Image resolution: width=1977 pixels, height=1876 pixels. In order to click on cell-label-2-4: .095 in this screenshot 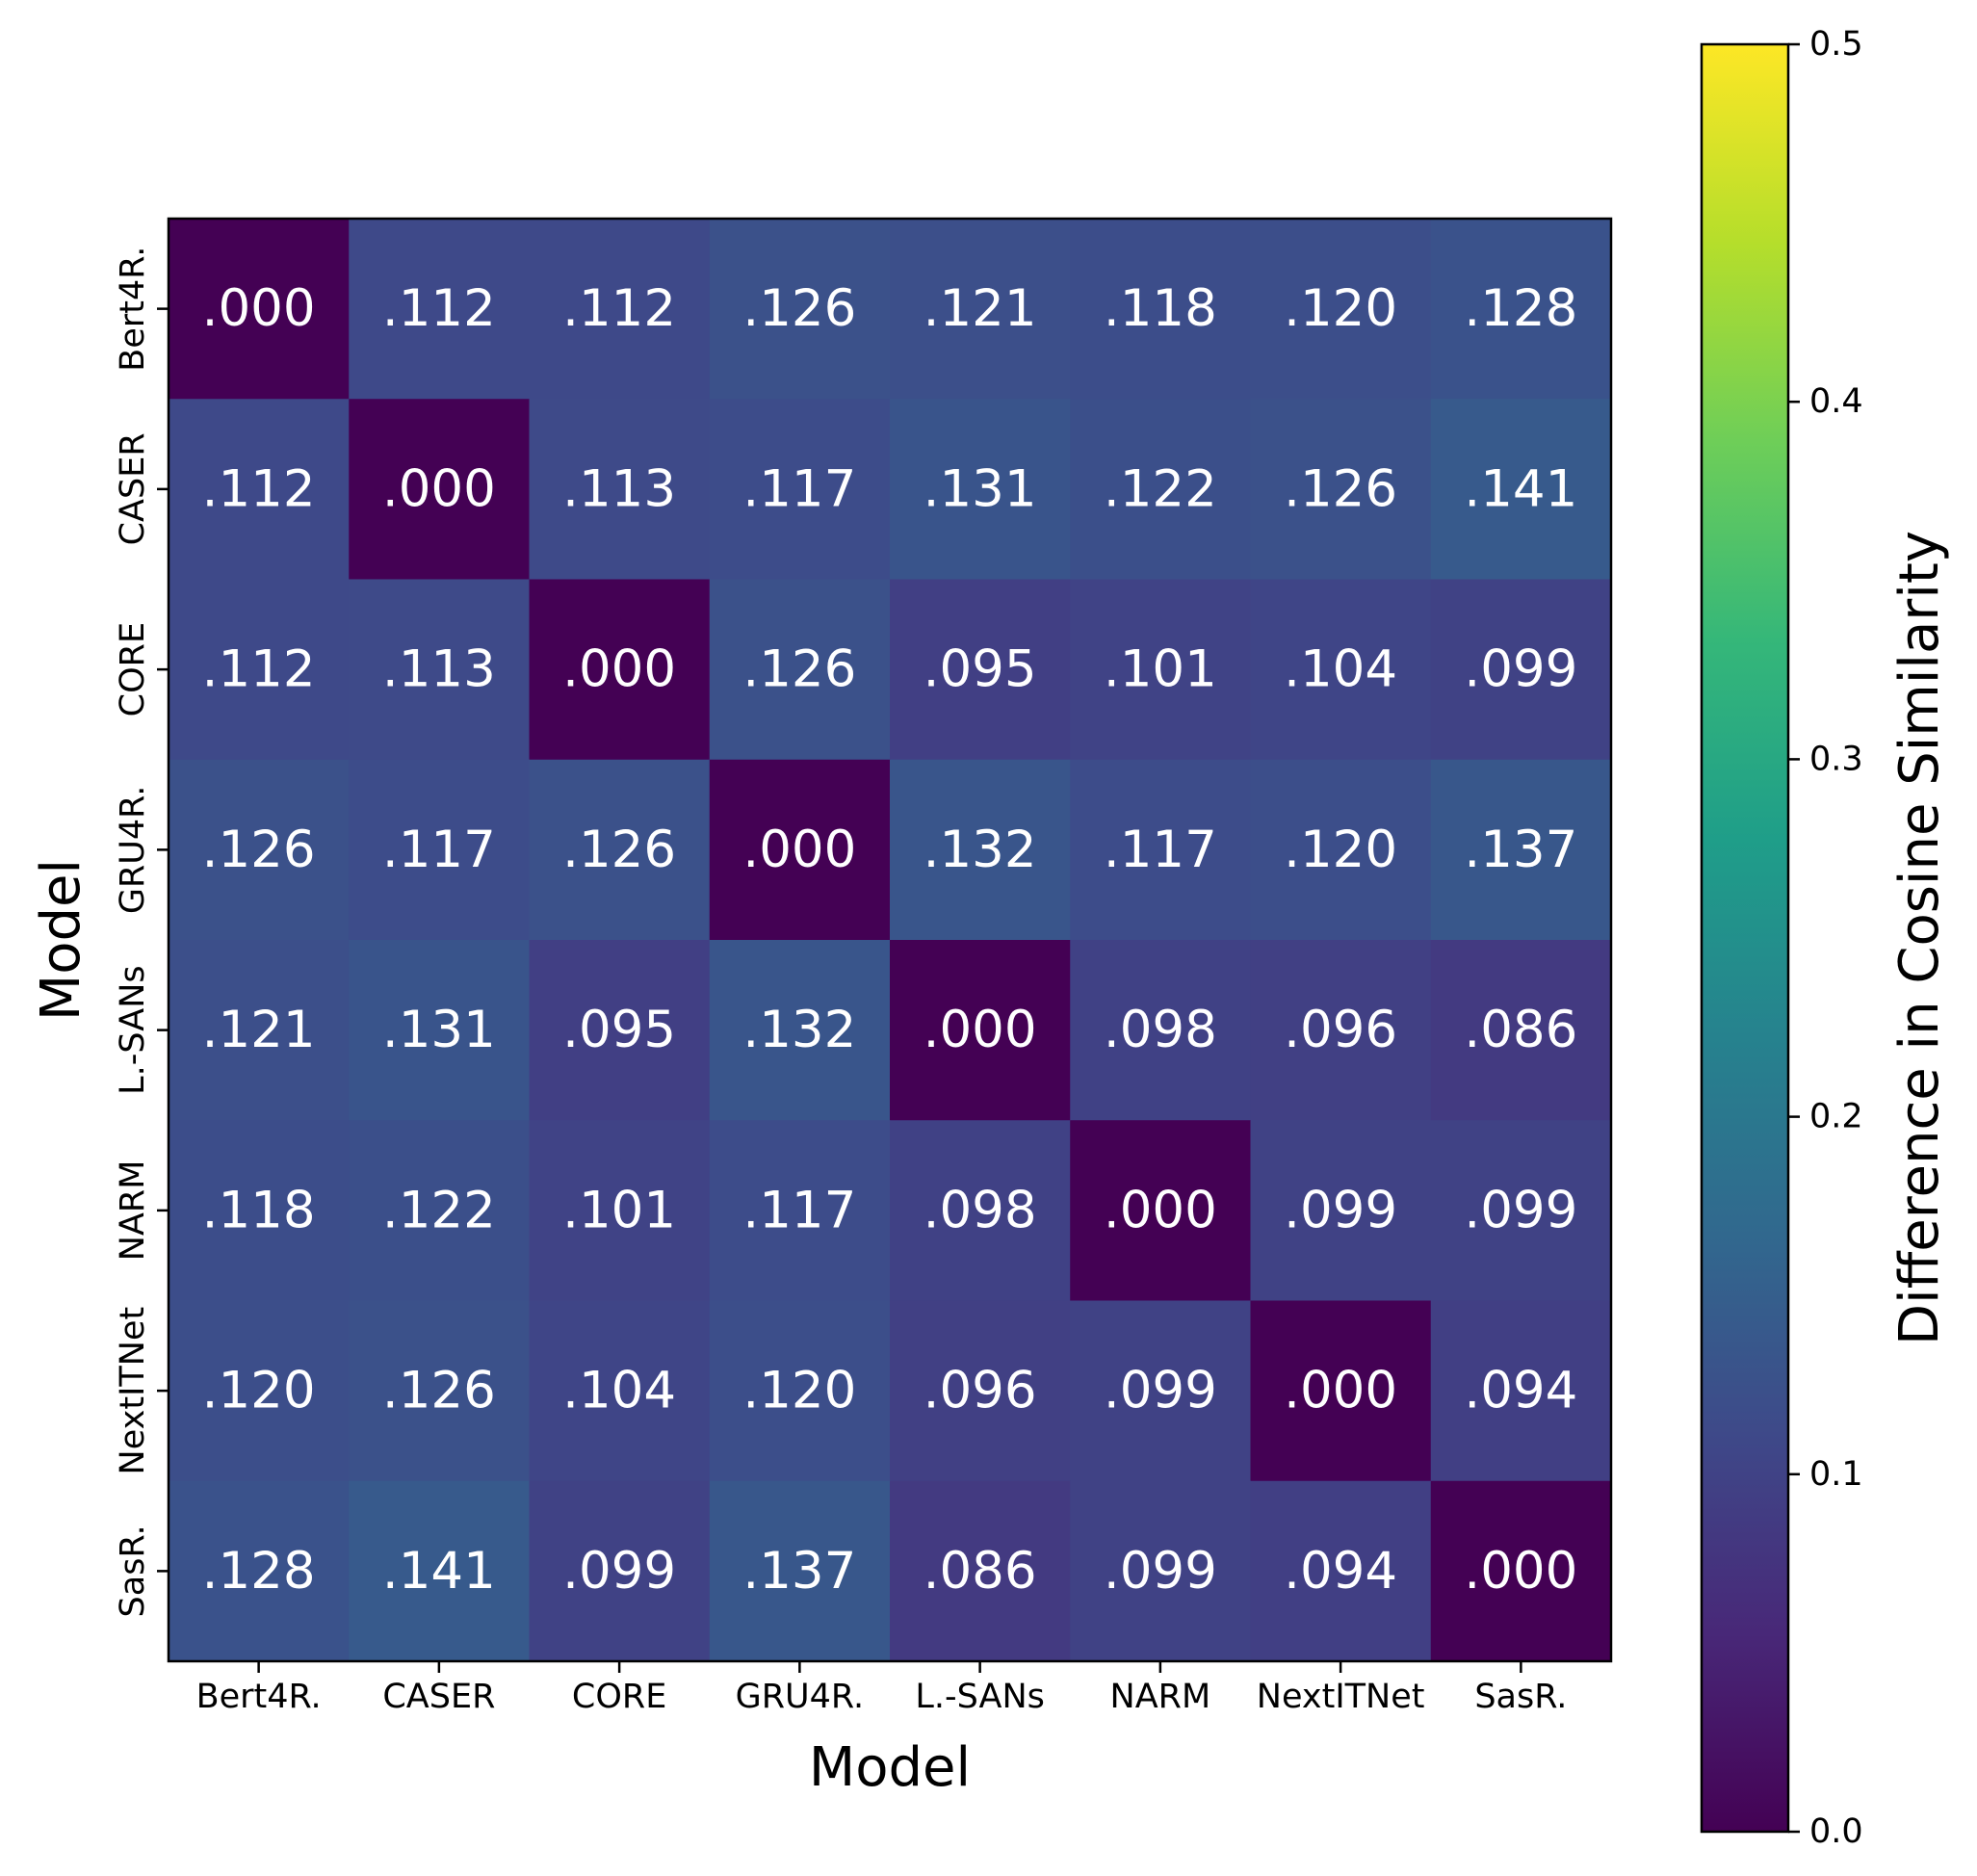, I will do `click(980, 669)`.